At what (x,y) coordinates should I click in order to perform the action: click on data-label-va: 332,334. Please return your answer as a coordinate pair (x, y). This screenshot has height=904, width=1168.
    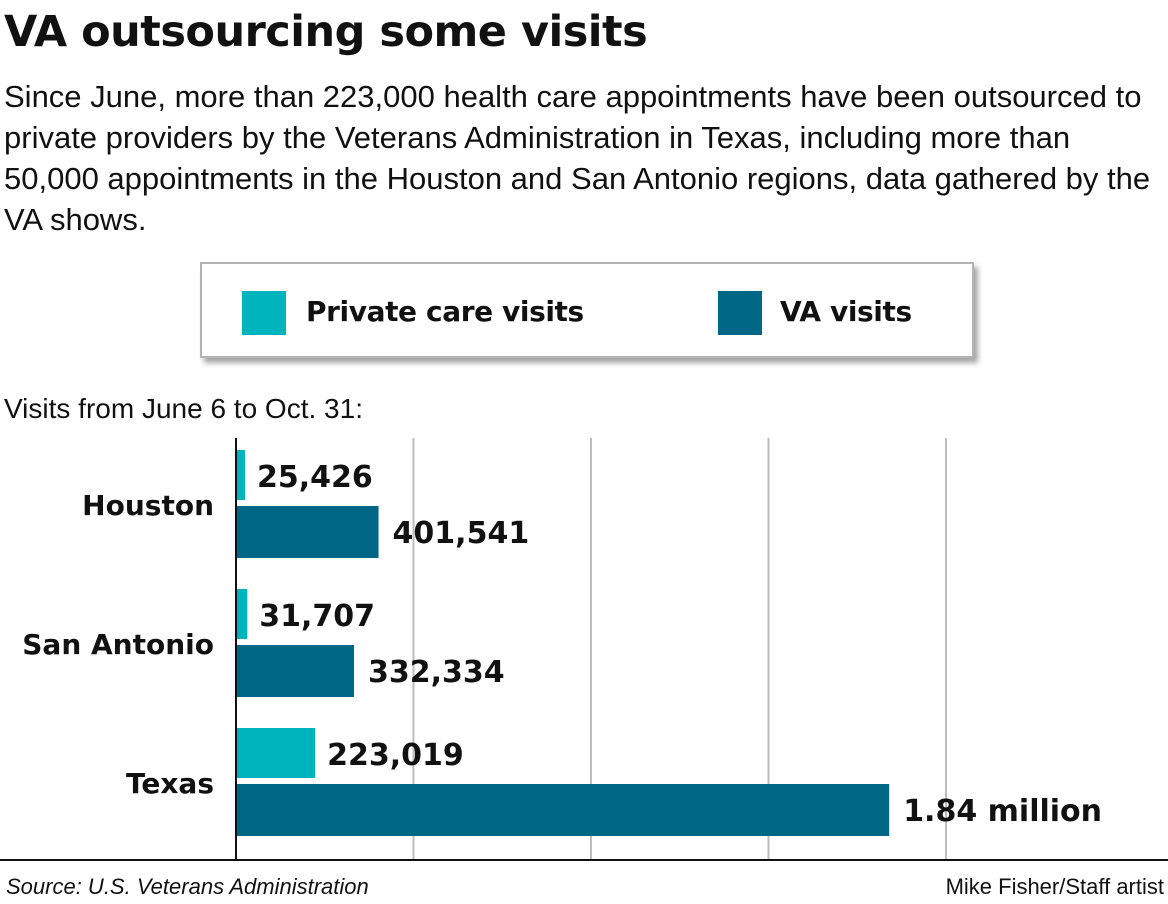
    Looking at the image, I should click on (436, 672).